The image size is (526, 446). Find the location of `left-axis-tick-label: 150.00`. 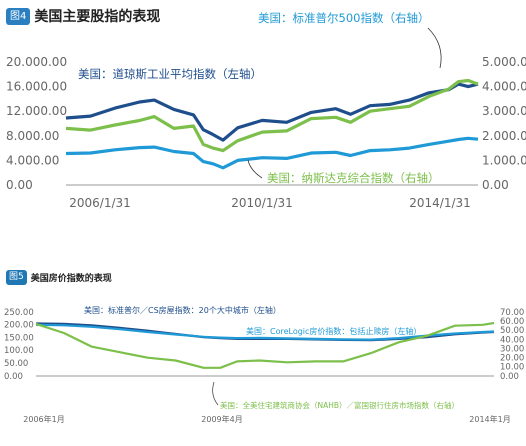

left-axis-tick-label: 150.00 is located at coordinates (19, 338).